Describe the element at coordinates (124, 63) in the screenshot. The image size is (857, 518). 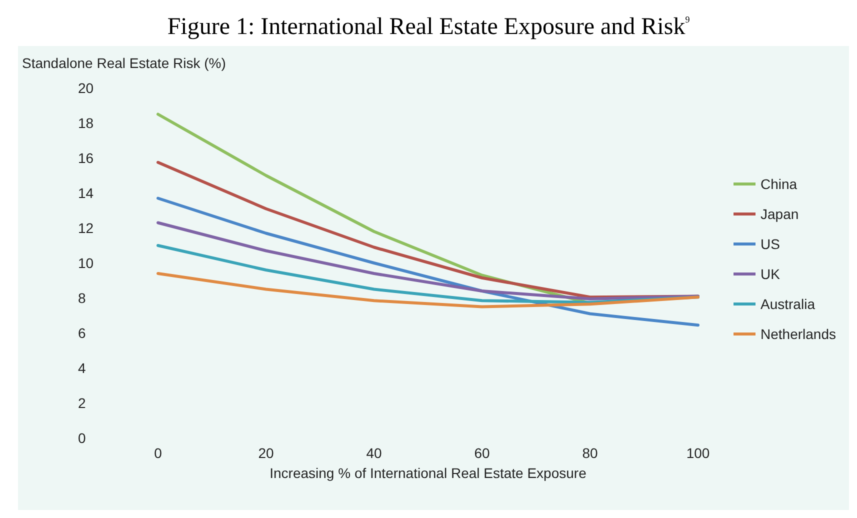
I see `y-axis-title: Standalone Real Estate Risk (%)` at that location.